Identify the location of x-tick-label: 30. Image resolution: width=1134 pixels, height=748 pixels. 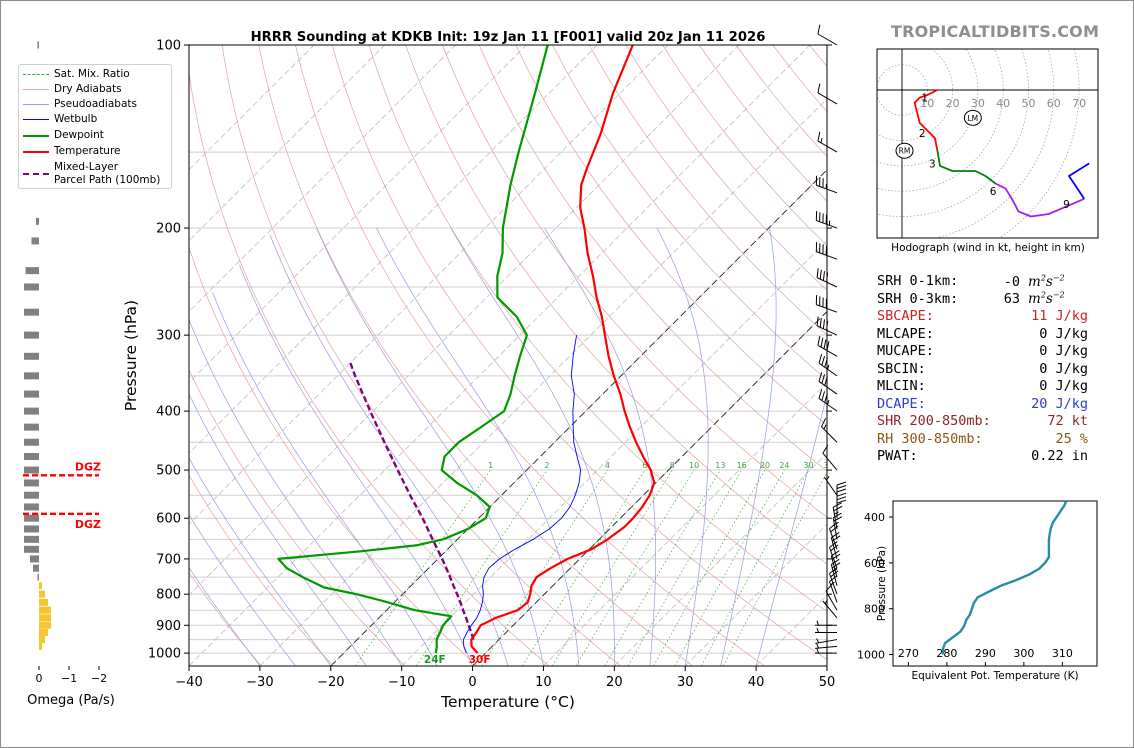
(685, 682).